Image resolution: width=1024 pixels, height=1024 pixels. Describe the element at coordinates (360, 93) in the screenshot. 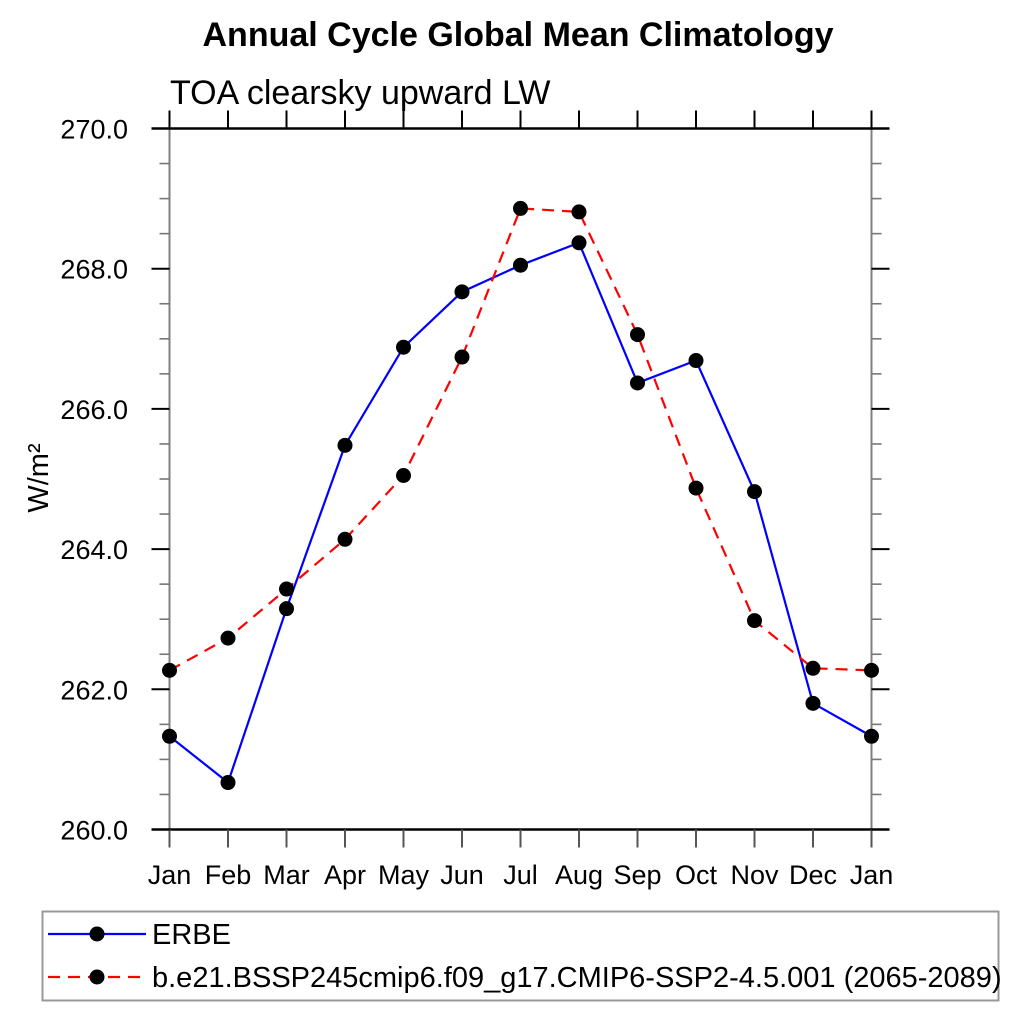

I see `chart-subtitle: TOA clearsky upward LW` at that location.